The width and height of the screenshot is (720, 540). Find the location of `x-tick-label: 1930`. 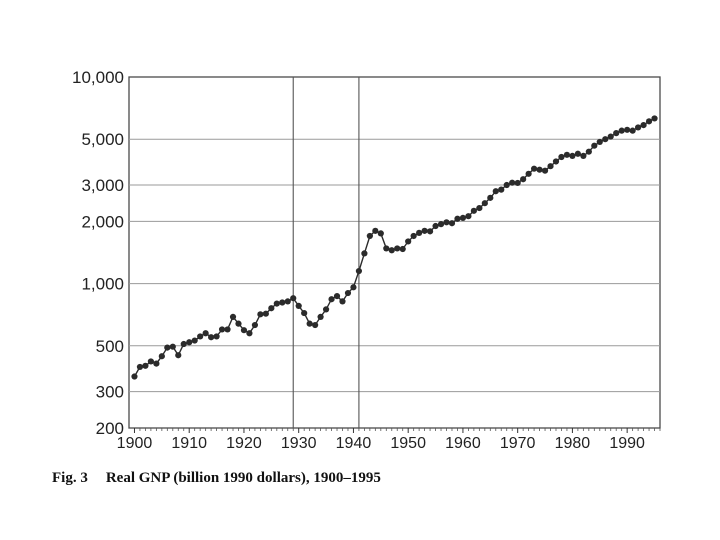

x-tick-label: 1930 is located at coordinates (299, 443).